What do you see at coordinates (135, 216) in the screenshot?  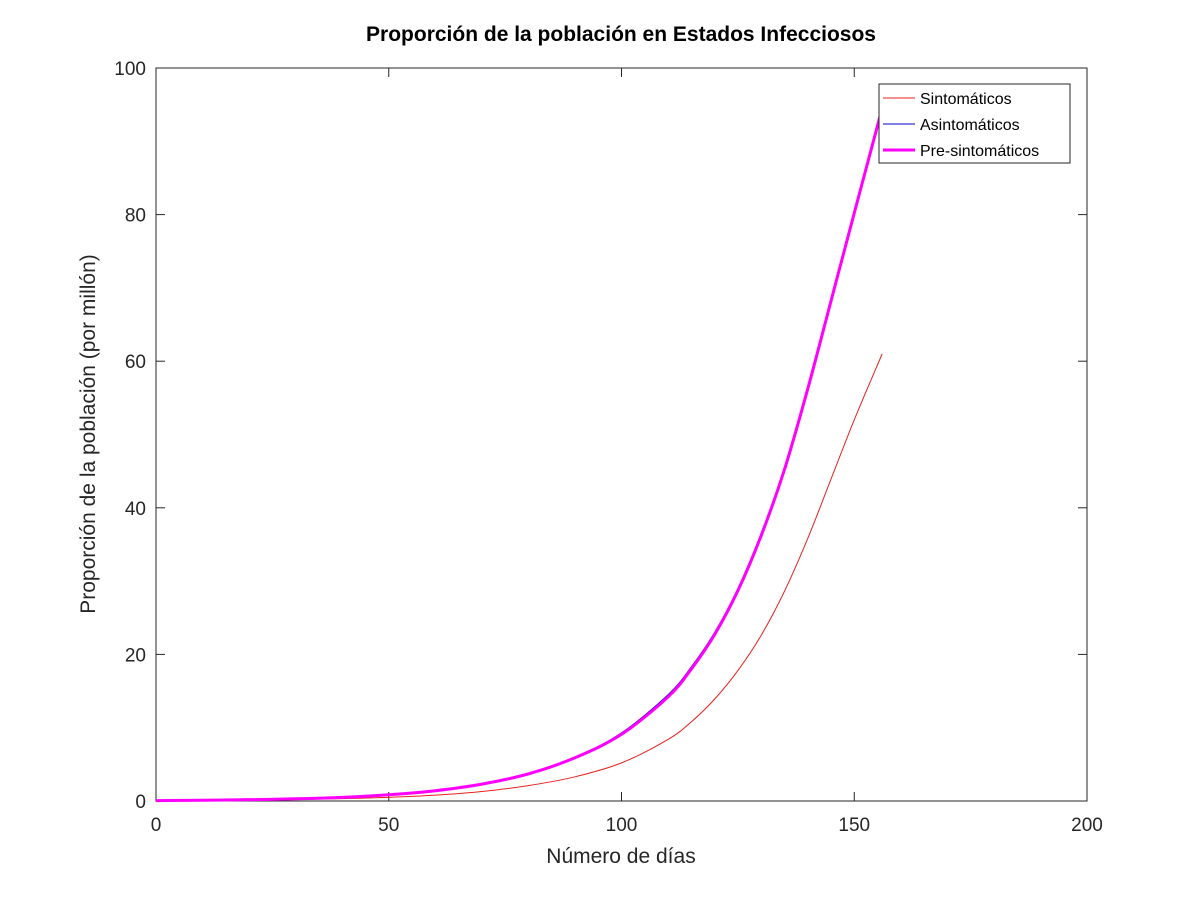 I see `y-tick-label: 80` at bounding box center [135, 216].